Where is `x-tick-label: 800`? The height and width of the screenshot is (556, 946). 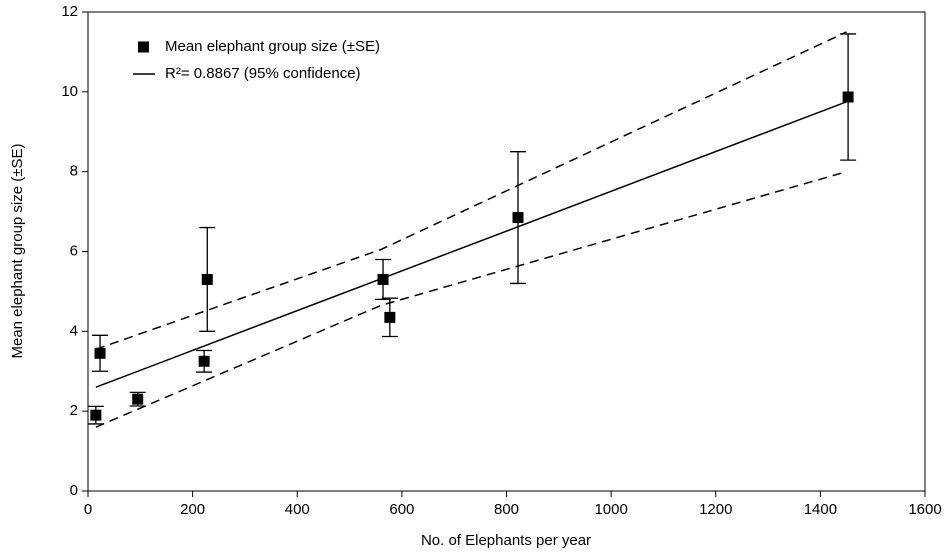 x-tick-label: 800 is located at coordinates (506, 509).